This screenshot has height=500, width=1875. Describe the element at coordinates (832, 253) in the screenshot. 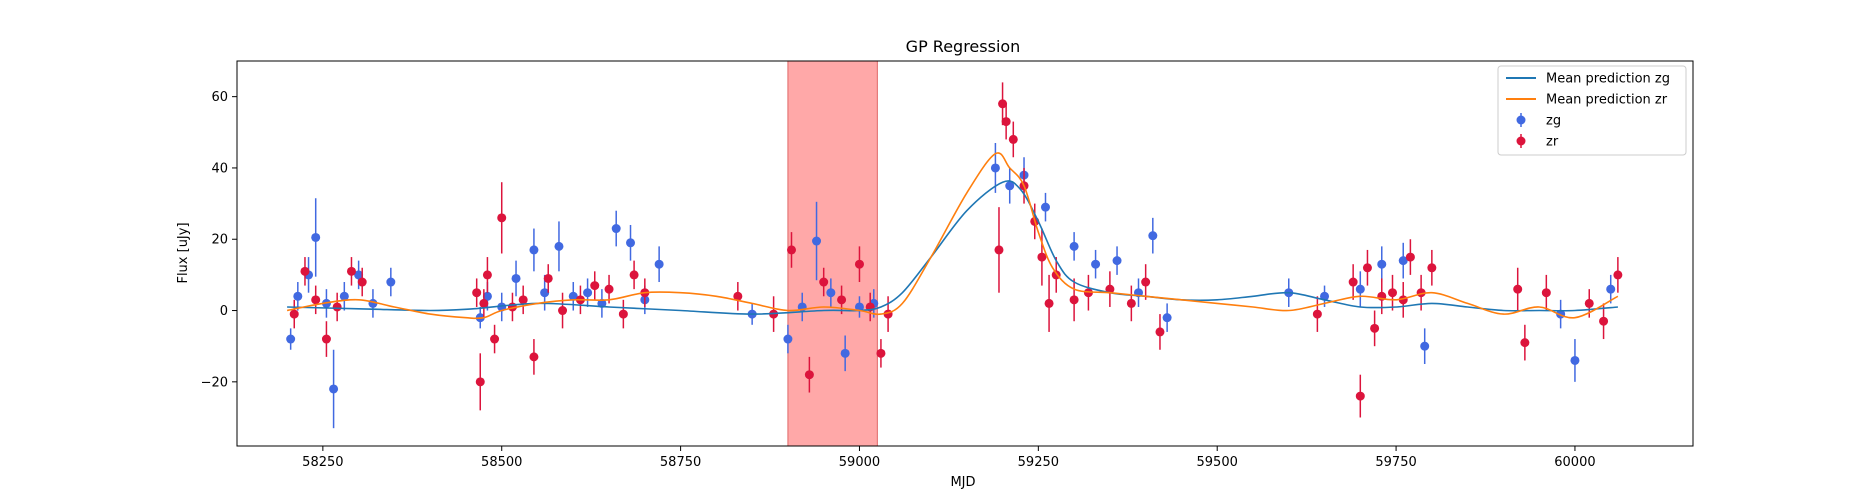

I see `shaded-region` at that location.